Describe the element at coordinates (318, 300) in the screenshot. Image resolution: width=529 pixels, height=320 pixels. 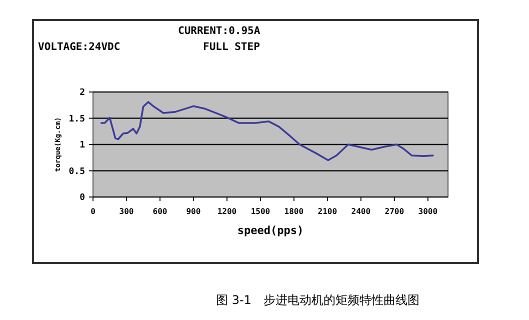
I see `caption: 图 3-1 步进电动机的矩频特性曲线图` at that location.